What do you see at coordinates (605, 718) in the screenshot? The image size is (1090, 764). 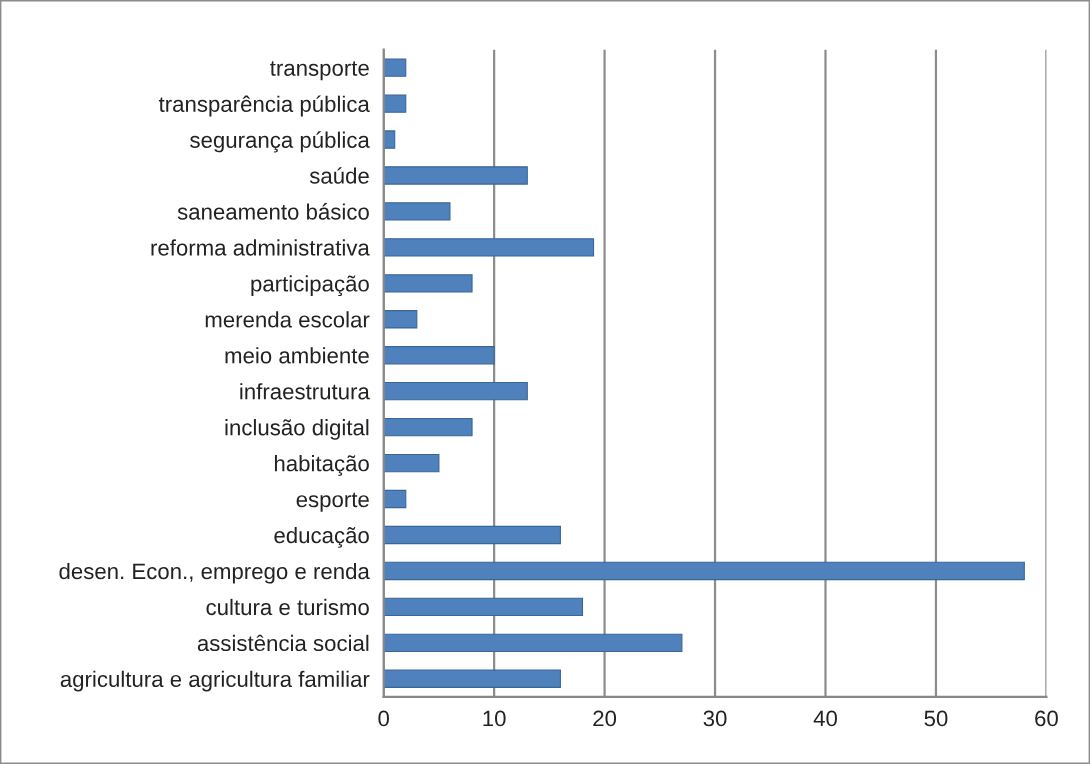 I see `x-tick-label: 20` at bounding box center [605, 718].